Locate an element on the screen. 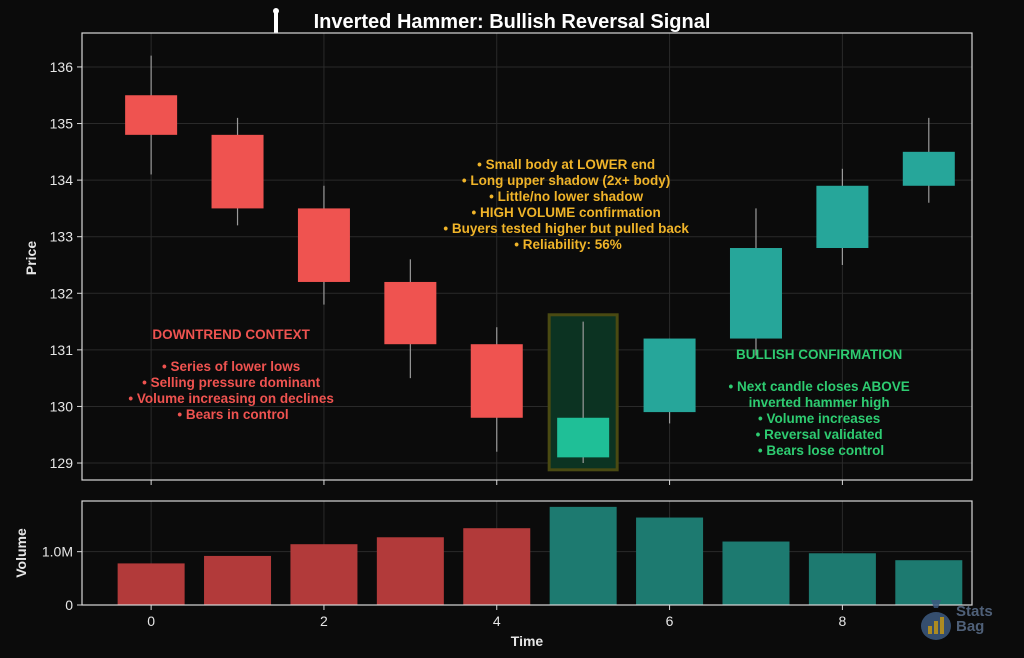  pattern-note: • Long upper shadow (2x+ body) is located at coordinates (566, 180).